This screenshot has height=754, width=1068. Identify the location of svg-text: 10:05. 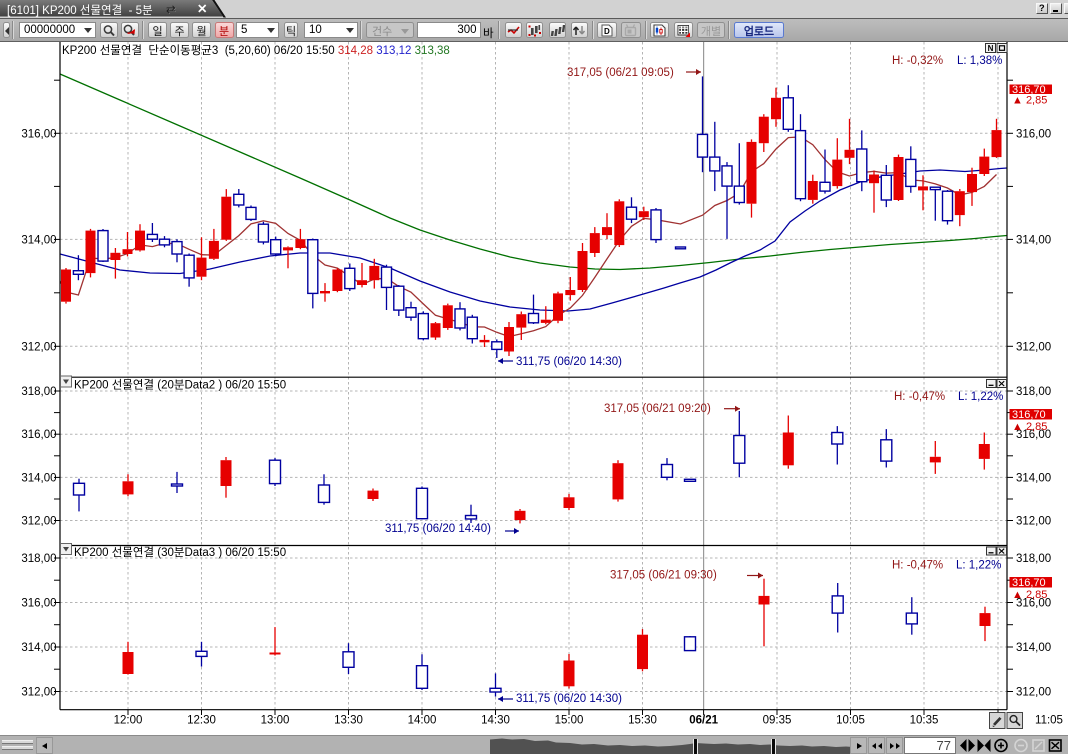
(850, 721).